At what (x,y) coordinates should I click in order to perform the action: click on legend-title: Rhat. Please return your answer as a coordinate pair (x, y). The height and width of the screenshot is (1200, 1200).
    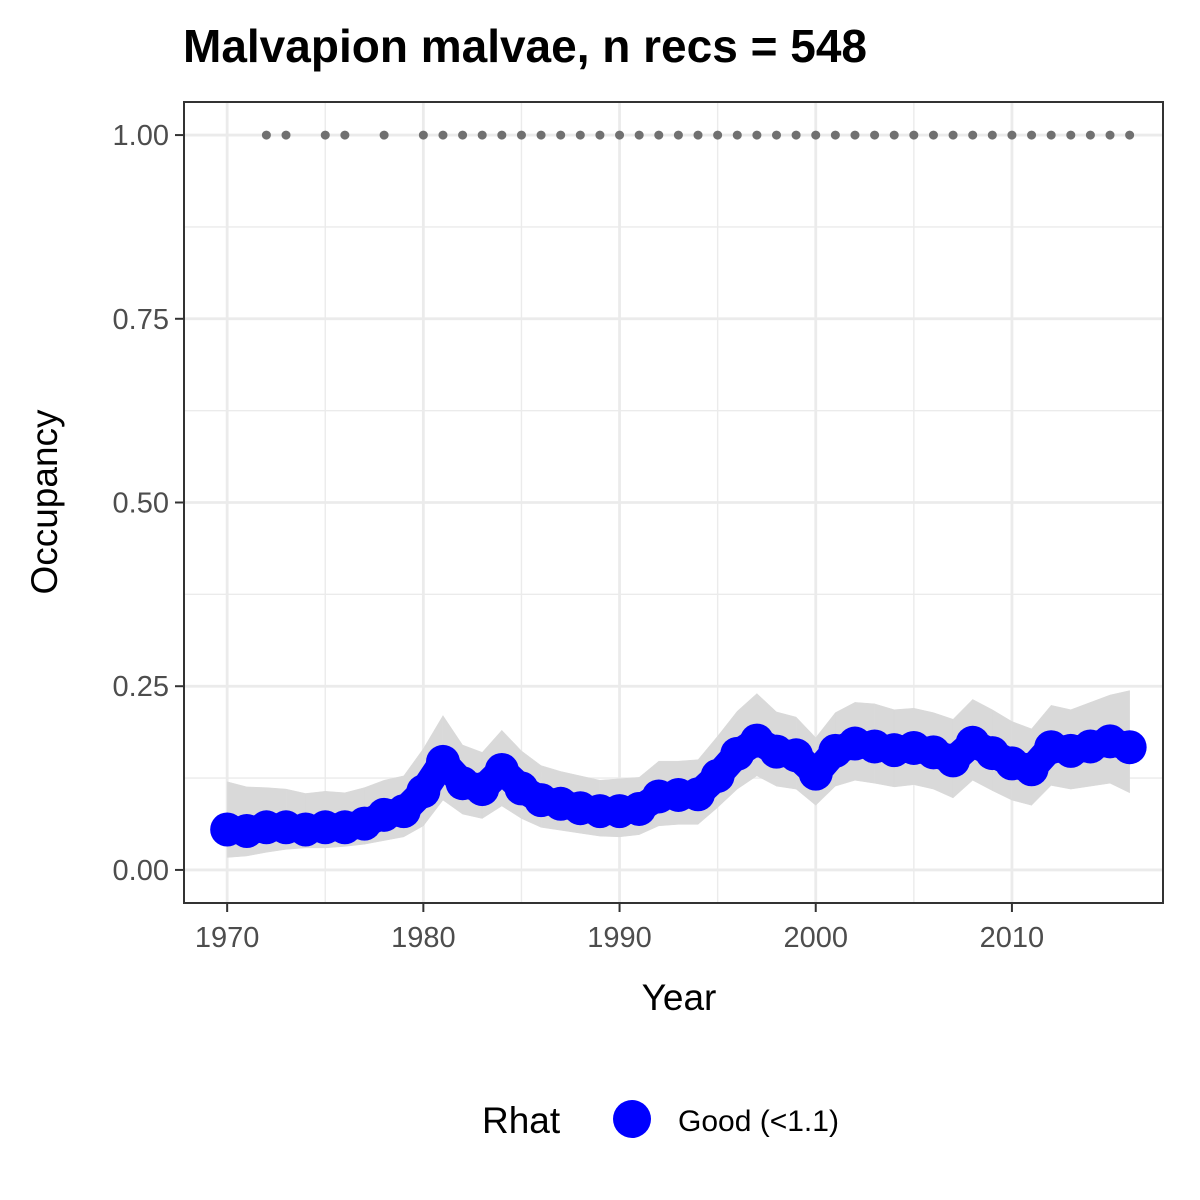
    Looking at the image, I should click on (521, 1120).